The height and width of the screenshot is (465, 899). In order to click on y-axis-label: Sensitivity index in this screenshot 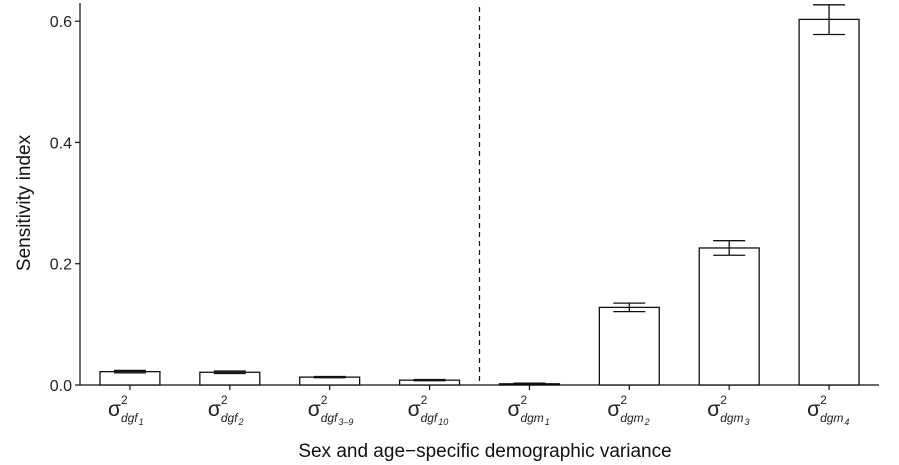, I will do `click(24, 202)`.